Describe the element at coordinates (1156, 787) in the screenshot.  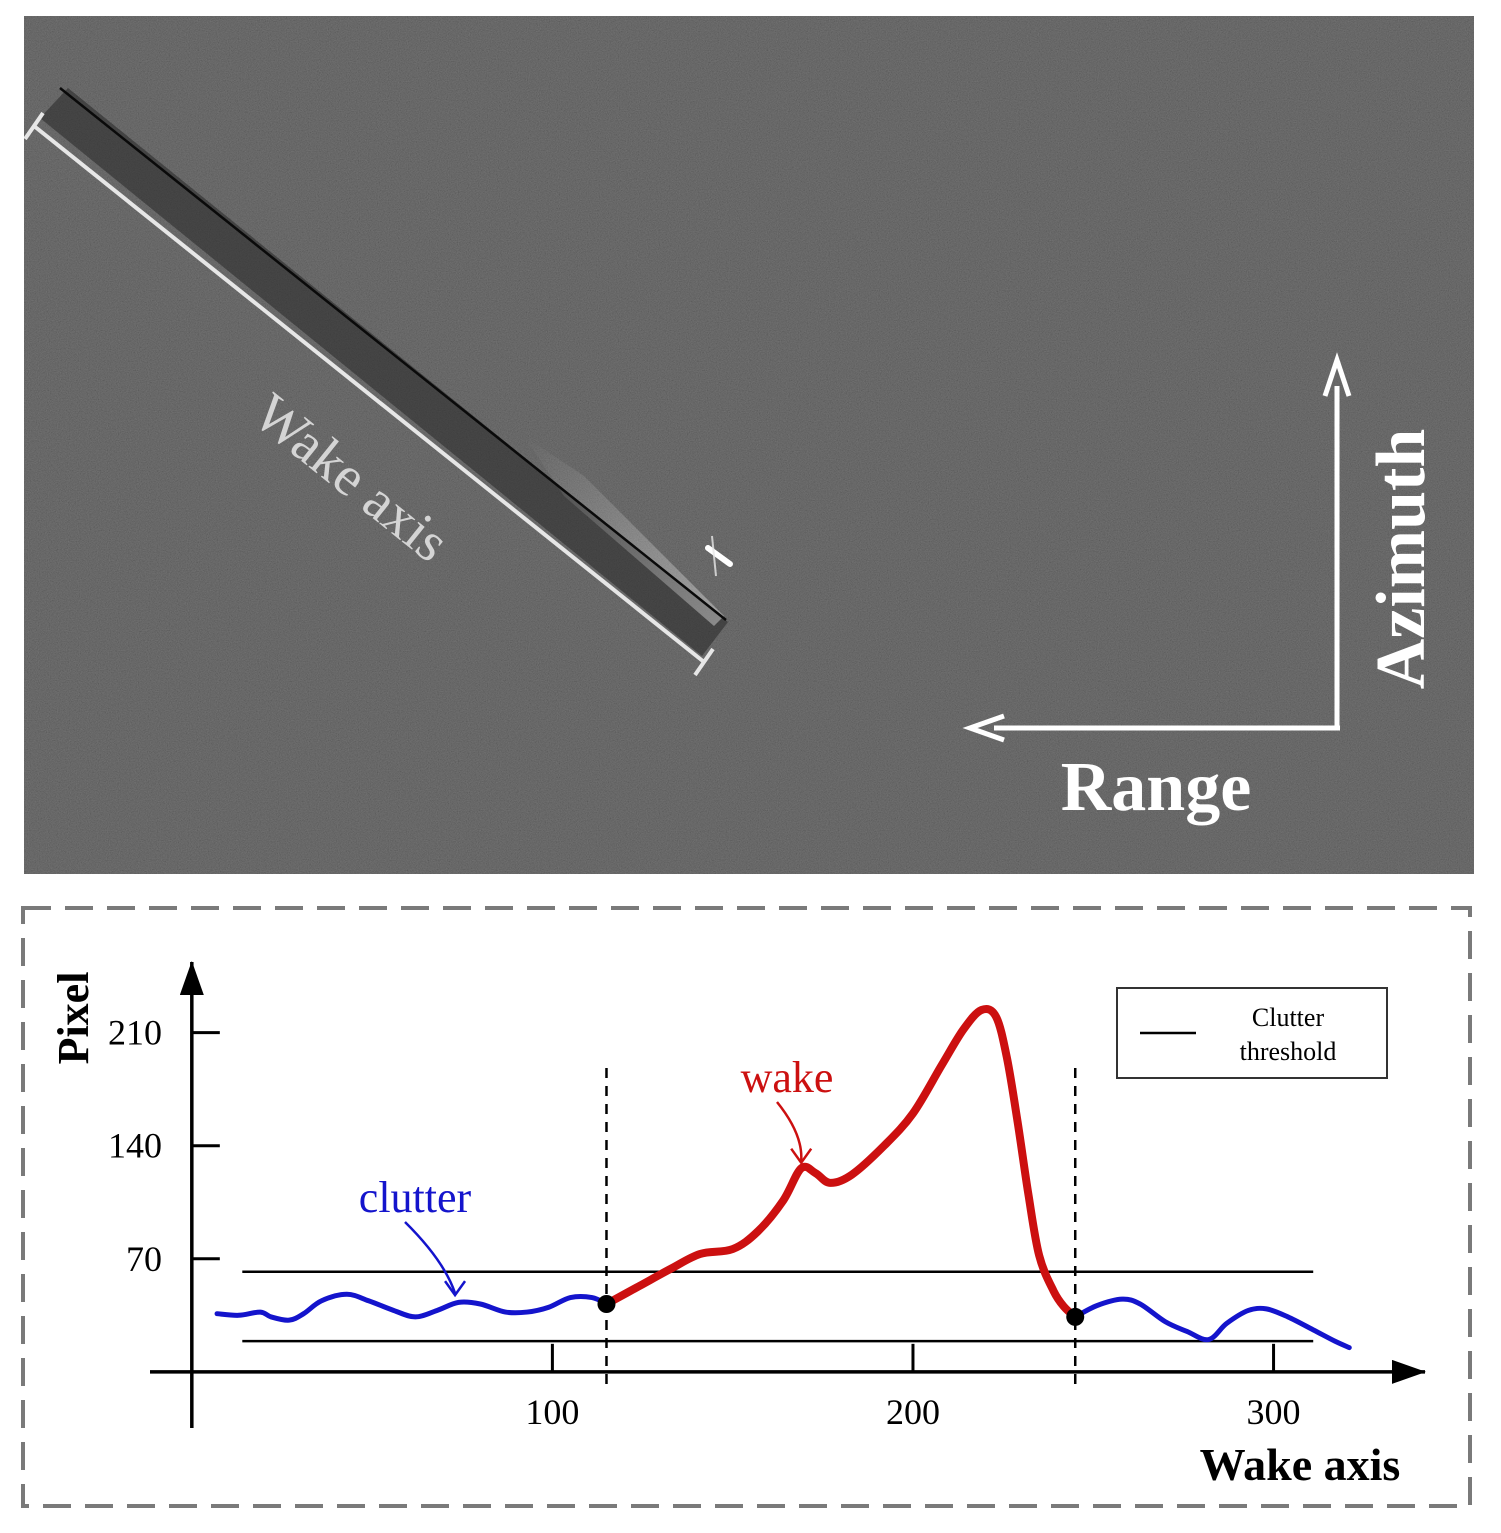
I see `range-label: Range` at that location.